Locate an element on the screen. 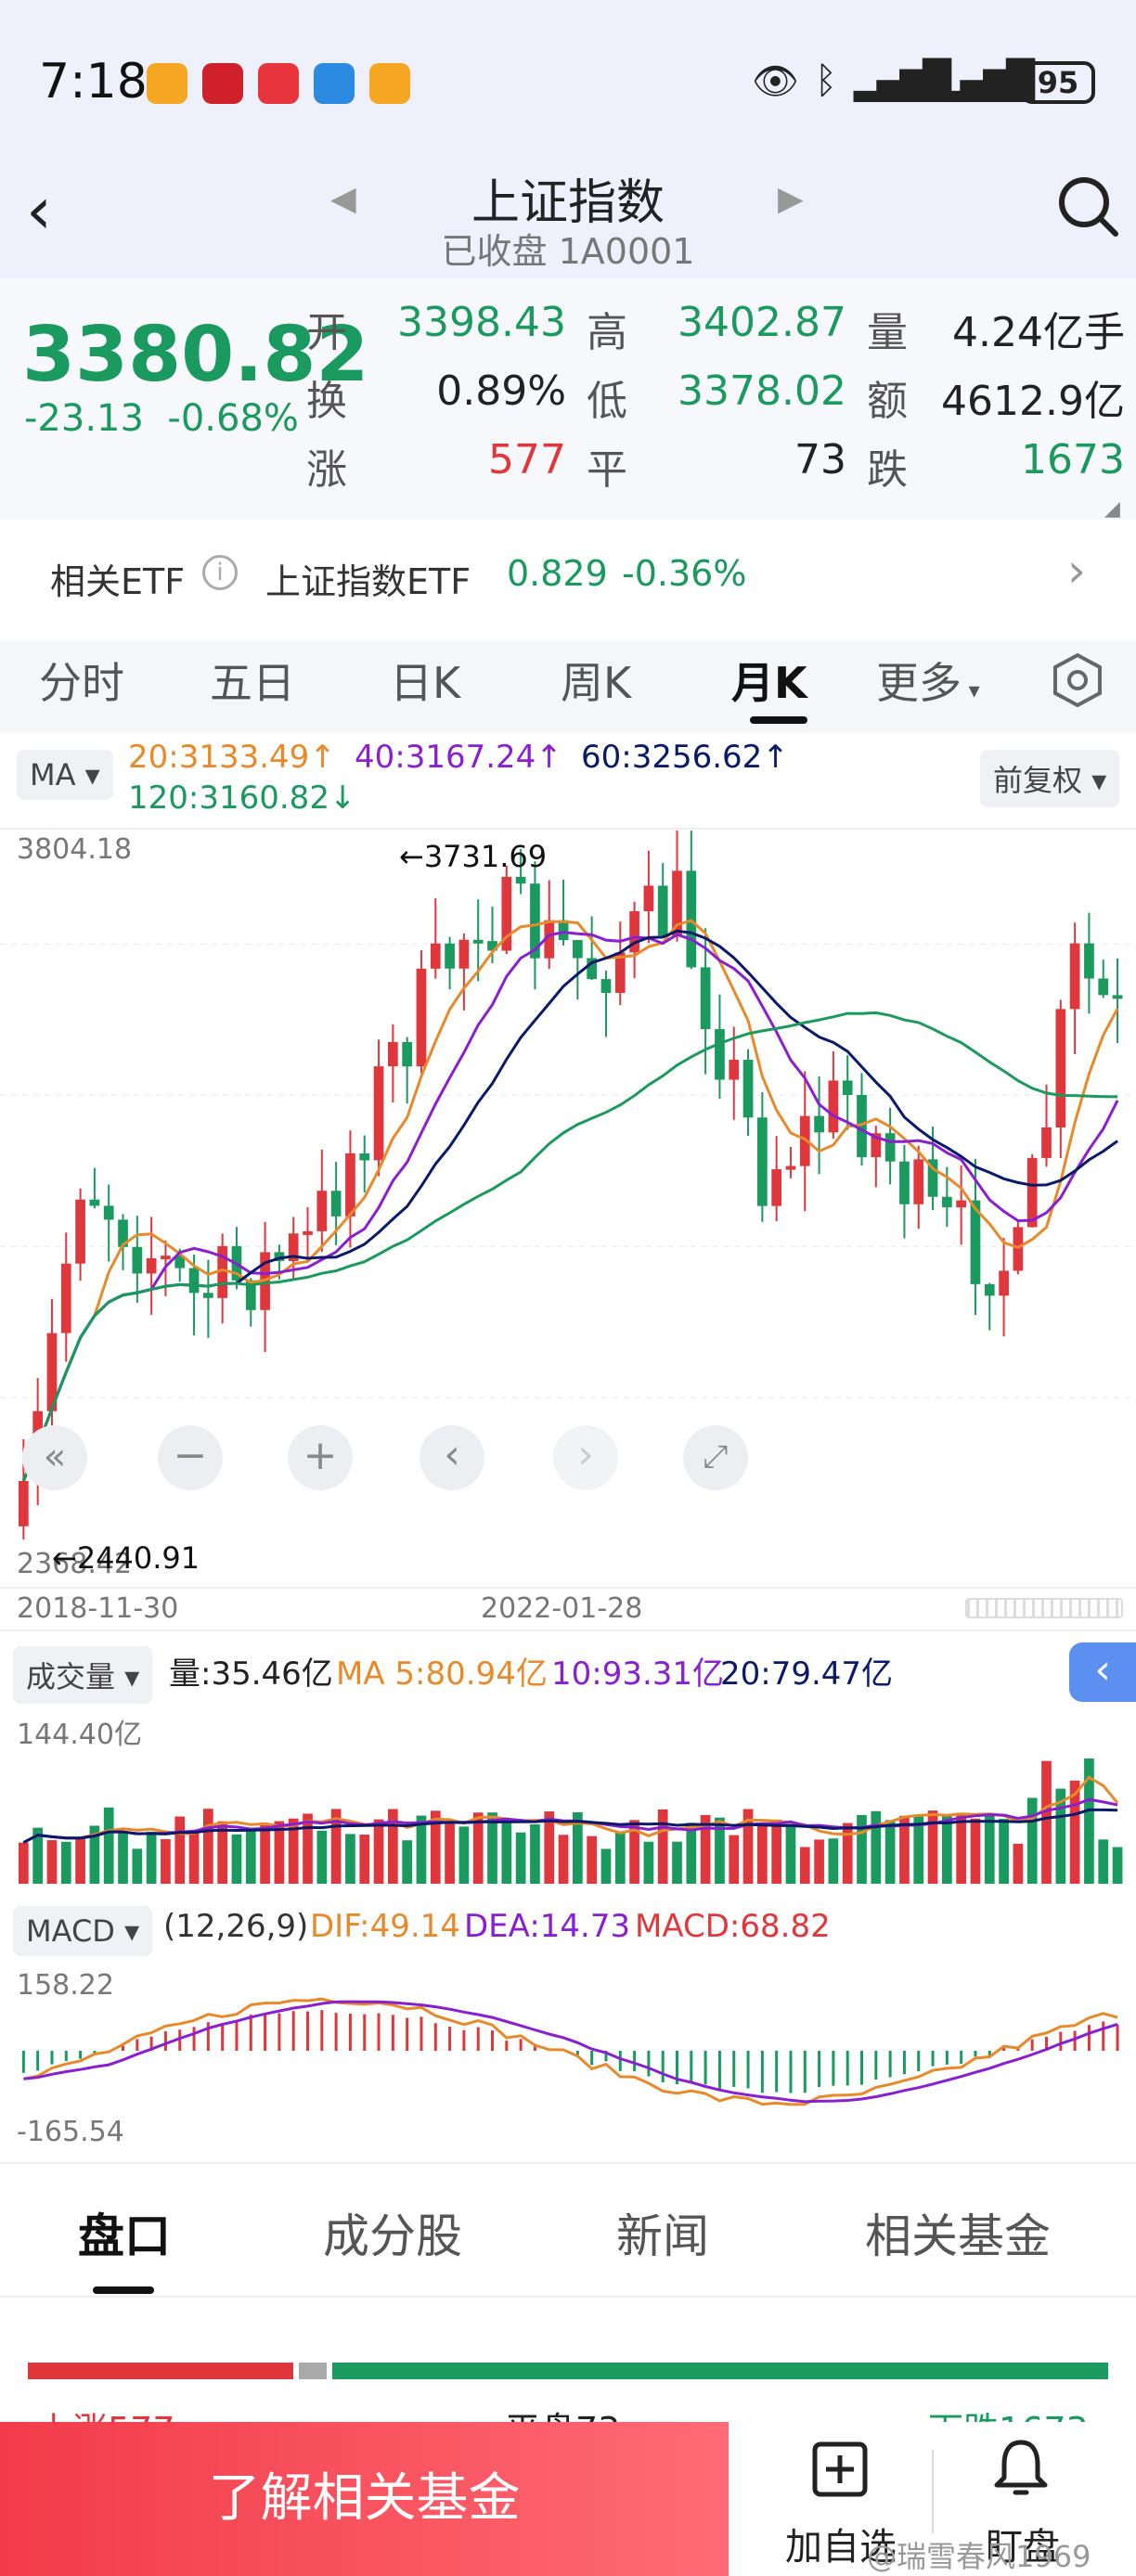 This screenshot has width=1136, height=2576. tab-monthly-k: 月K is located at coordinates (769, 683).